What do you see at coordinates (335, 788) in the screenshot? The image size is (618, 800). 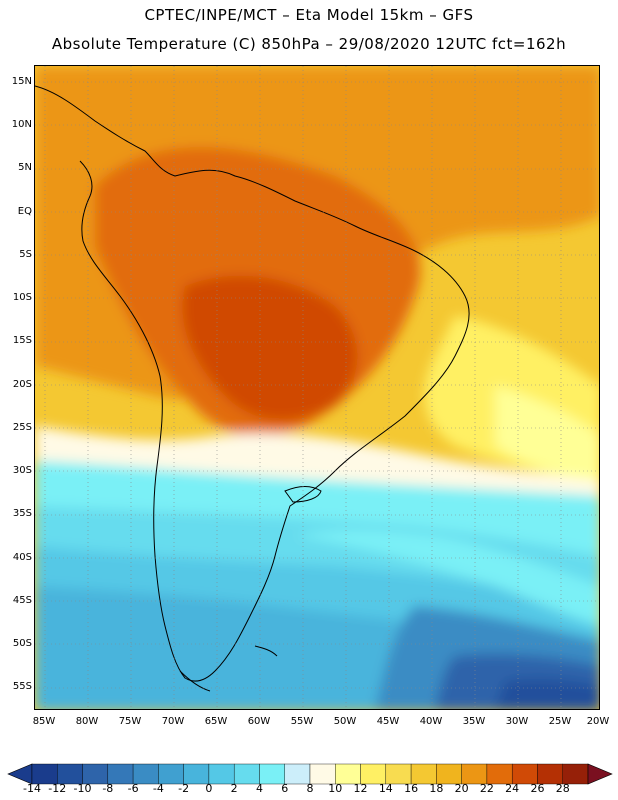 I see `colorbar-label: 10` at bounding box center [335, 788].